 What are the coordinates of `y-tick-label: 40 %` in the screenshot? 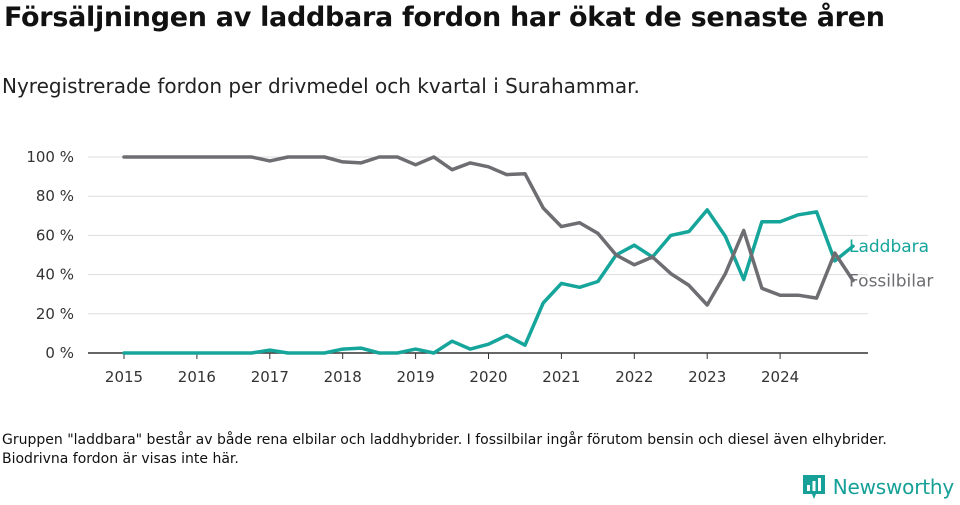 It's located at (55, 275).